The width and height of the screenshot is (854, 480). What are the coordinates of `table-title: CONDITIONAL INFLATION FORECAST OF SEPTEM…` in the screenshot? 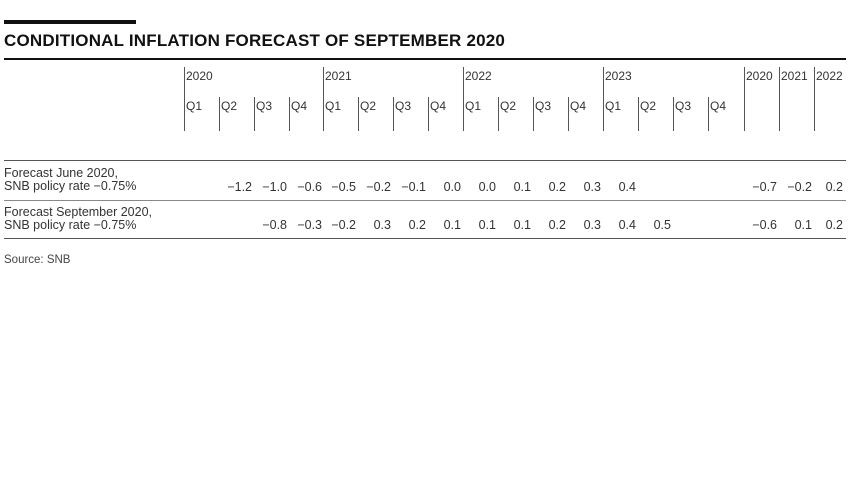 It's located at (255, 40).